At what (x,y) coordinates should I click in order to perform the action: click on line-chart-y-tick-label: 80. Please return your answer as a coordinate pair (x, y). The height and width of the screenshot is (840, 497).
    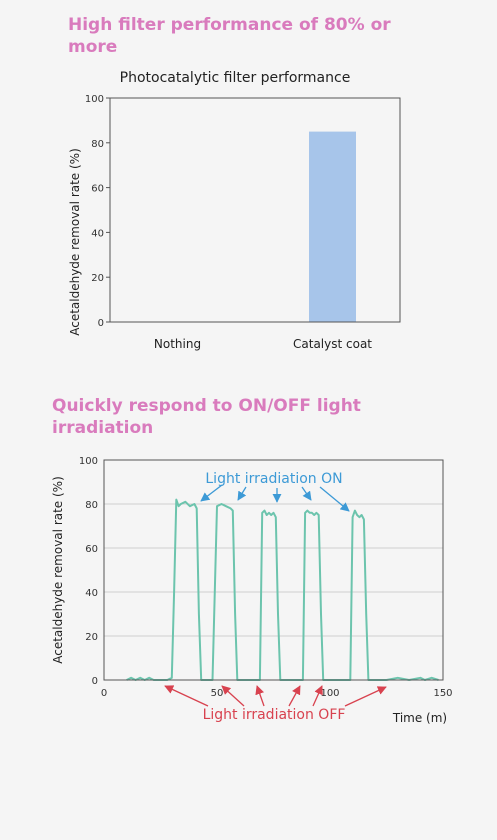
    Looking at the image, I should click on (91, 505).